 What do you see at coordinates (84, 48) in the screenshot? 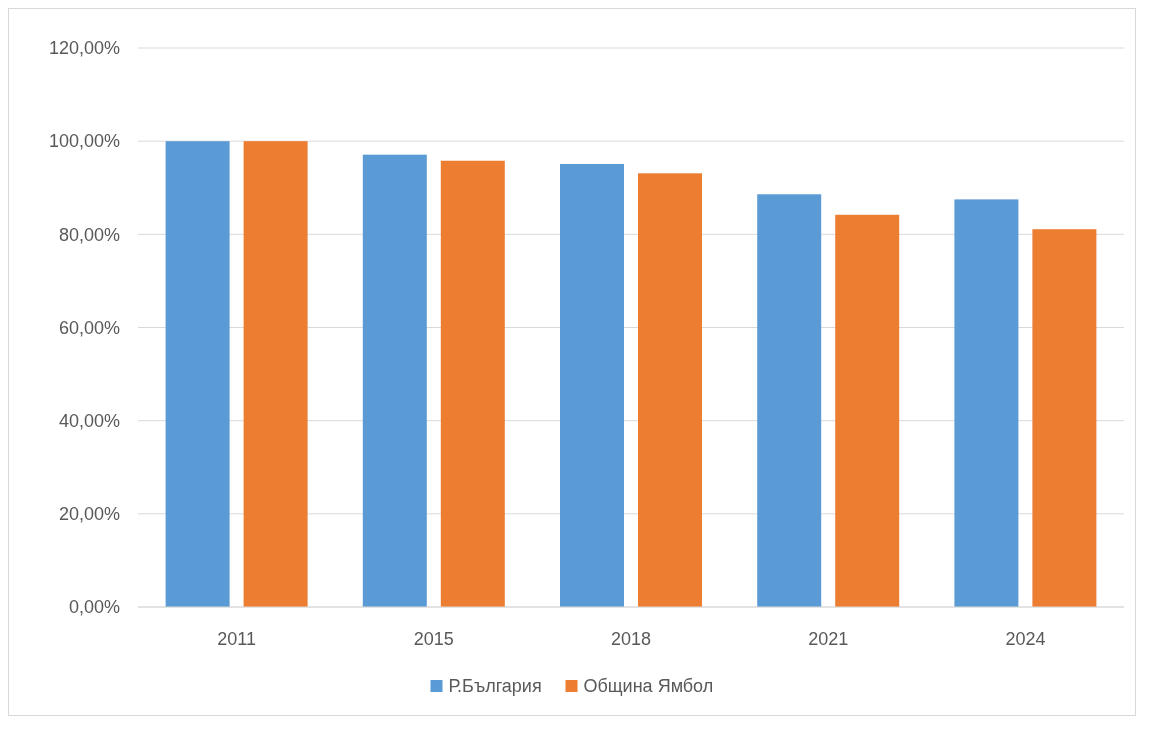
I see `y-tick-label: 120,00%` at bounding box center [84, 48].